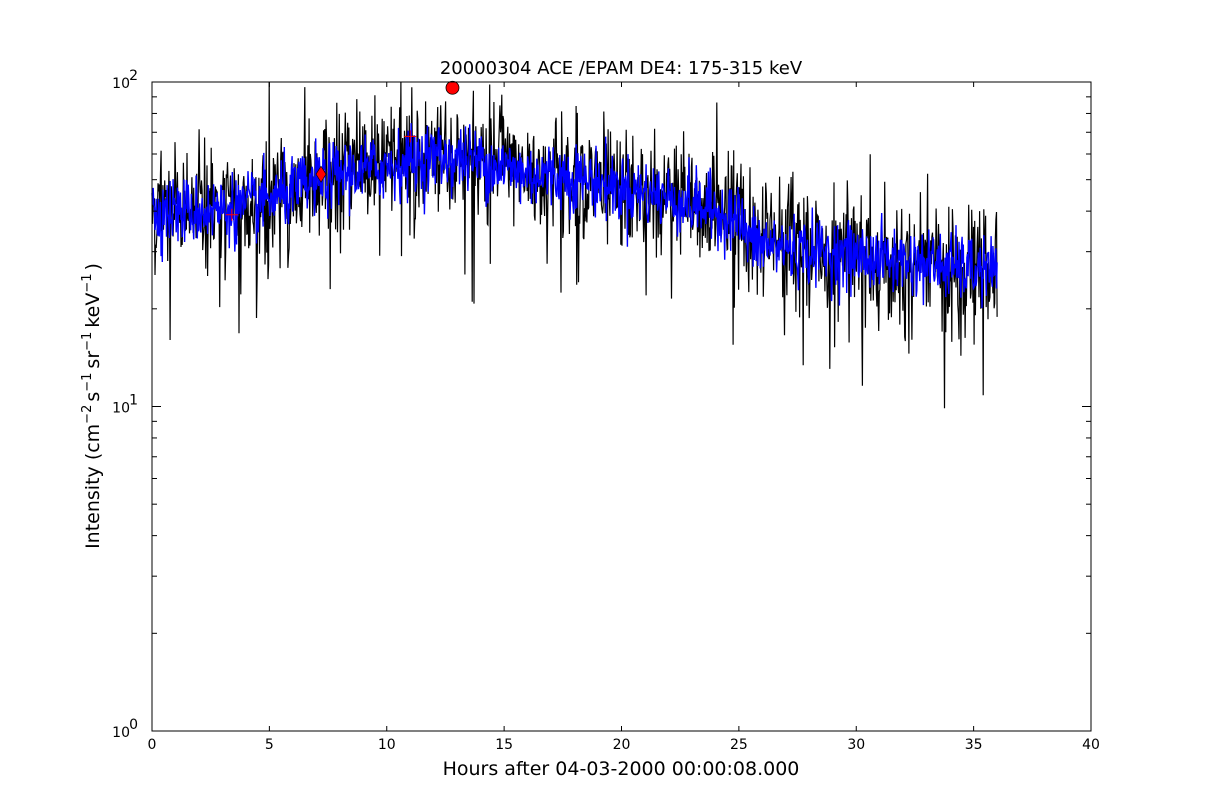  I want to click on x-tick-label: 40, so click(1091, 745).